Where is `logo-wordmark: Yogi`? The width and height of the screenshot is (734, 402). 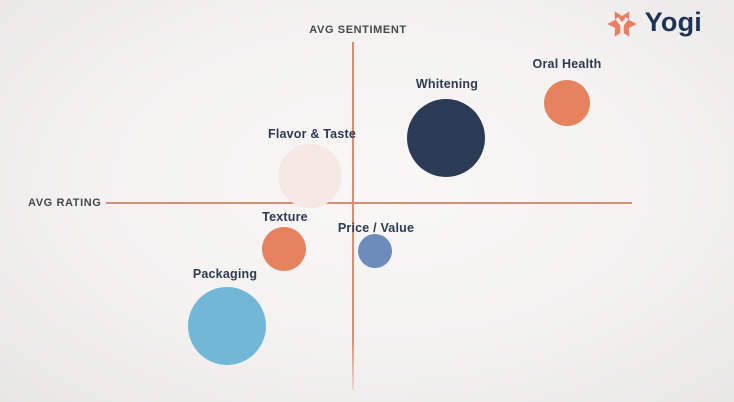
logo-wordmark: Yogi is located at coordinates (673, 21).